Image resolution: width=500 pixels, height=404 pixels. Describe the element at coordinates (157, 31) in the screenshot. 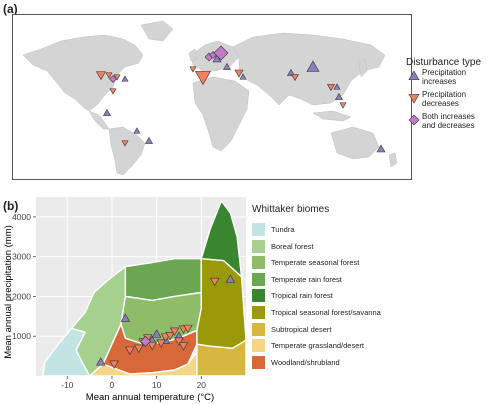

I see `greenland-landmass` at that location.